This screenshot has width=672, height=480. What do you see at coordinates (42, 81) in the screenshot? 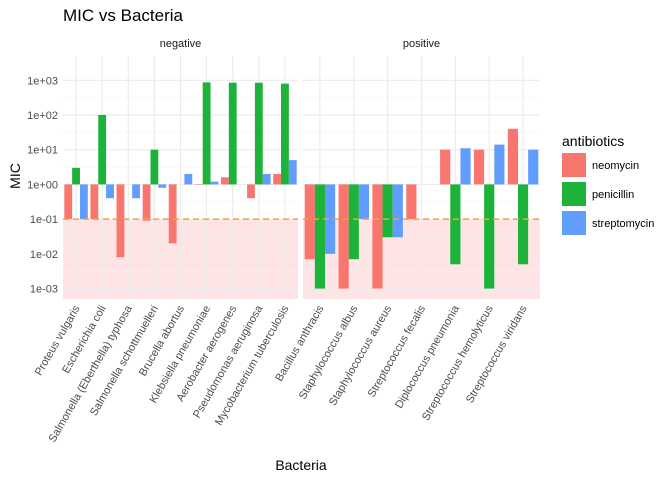
I see `y-tick-label: 1e+03` at bounding box center [42, 81].